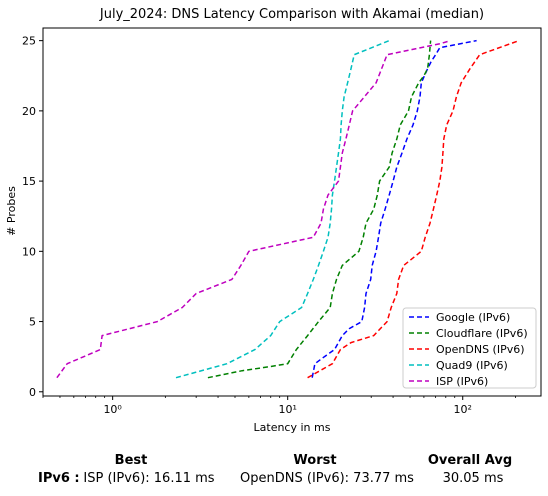 The width and height of the screenshot is (548, 496). What do you see at coordinates (473, 317) in the screenshot?
I see `legend-label: Google (IPv6)` at bounding box center [473, 317].